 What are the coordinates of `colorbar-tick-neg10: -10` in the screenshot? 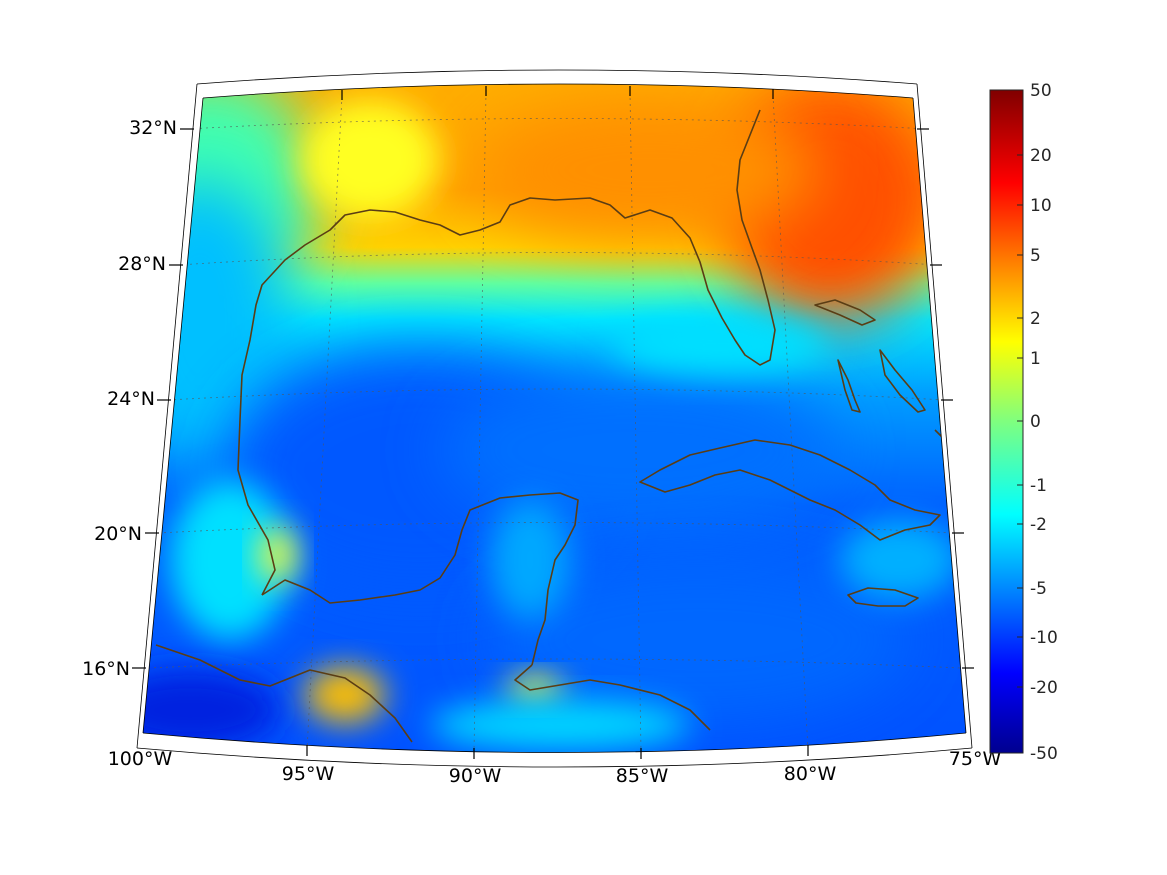 It's located at (1044, 638).